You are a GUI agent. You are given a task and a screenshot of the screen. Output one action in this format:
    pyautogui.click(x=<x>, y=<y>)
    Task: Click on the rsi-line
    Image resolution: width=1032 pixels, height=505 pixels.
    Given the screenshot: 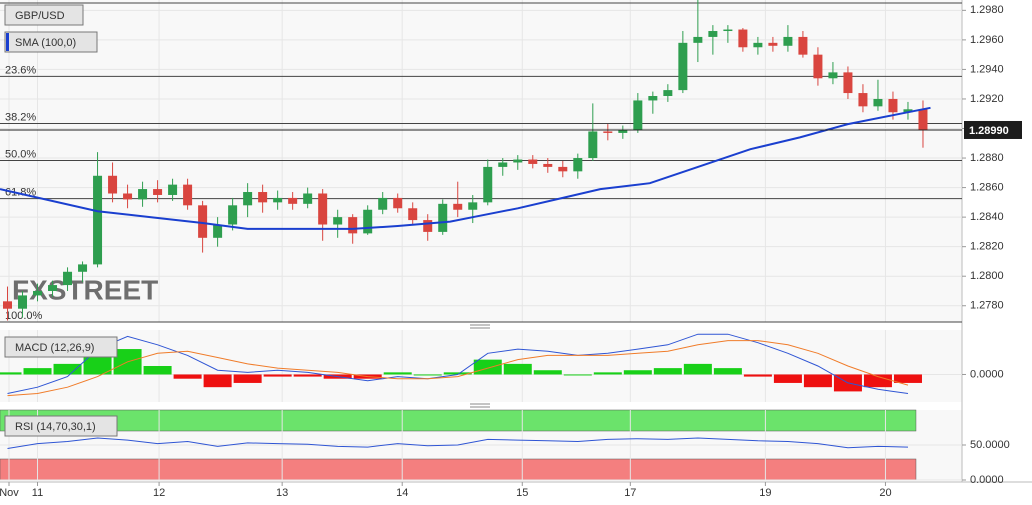 What is the action you would take?
    pyautogui.click(x=458, y=443)
    